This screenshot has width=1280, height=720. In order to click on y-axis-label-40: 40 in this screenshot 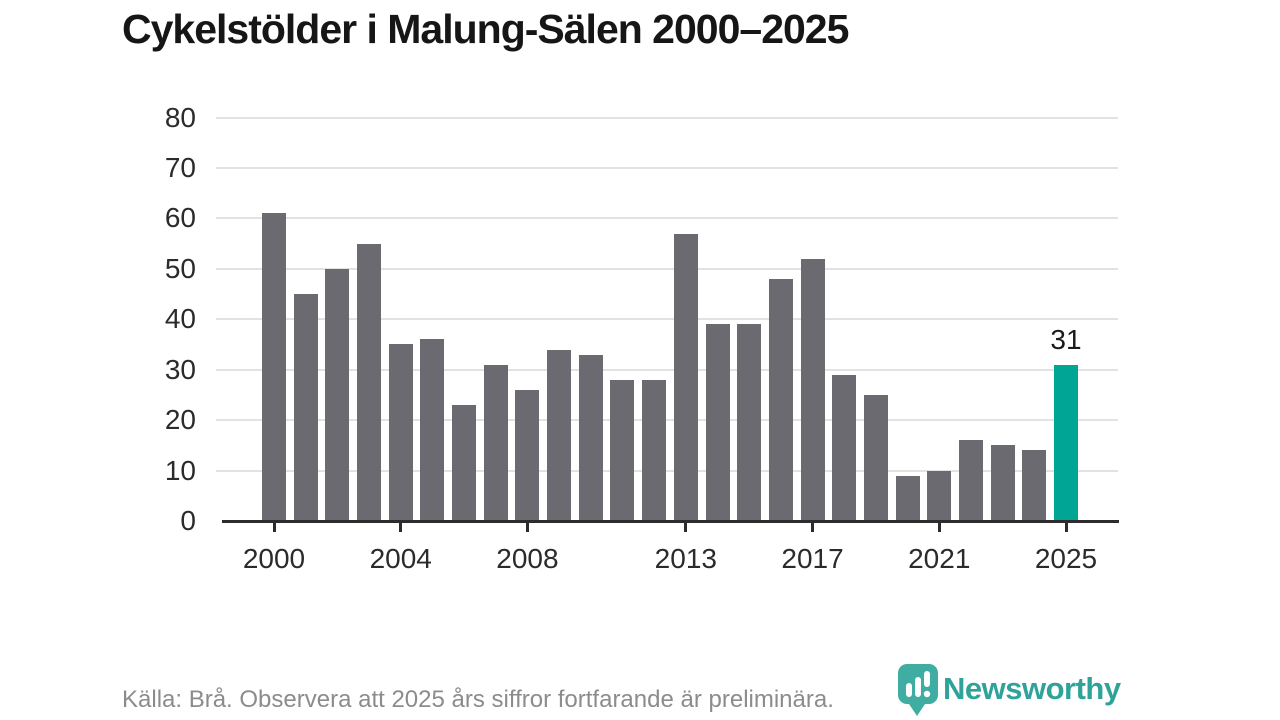, I will do `click(180, 319)`.